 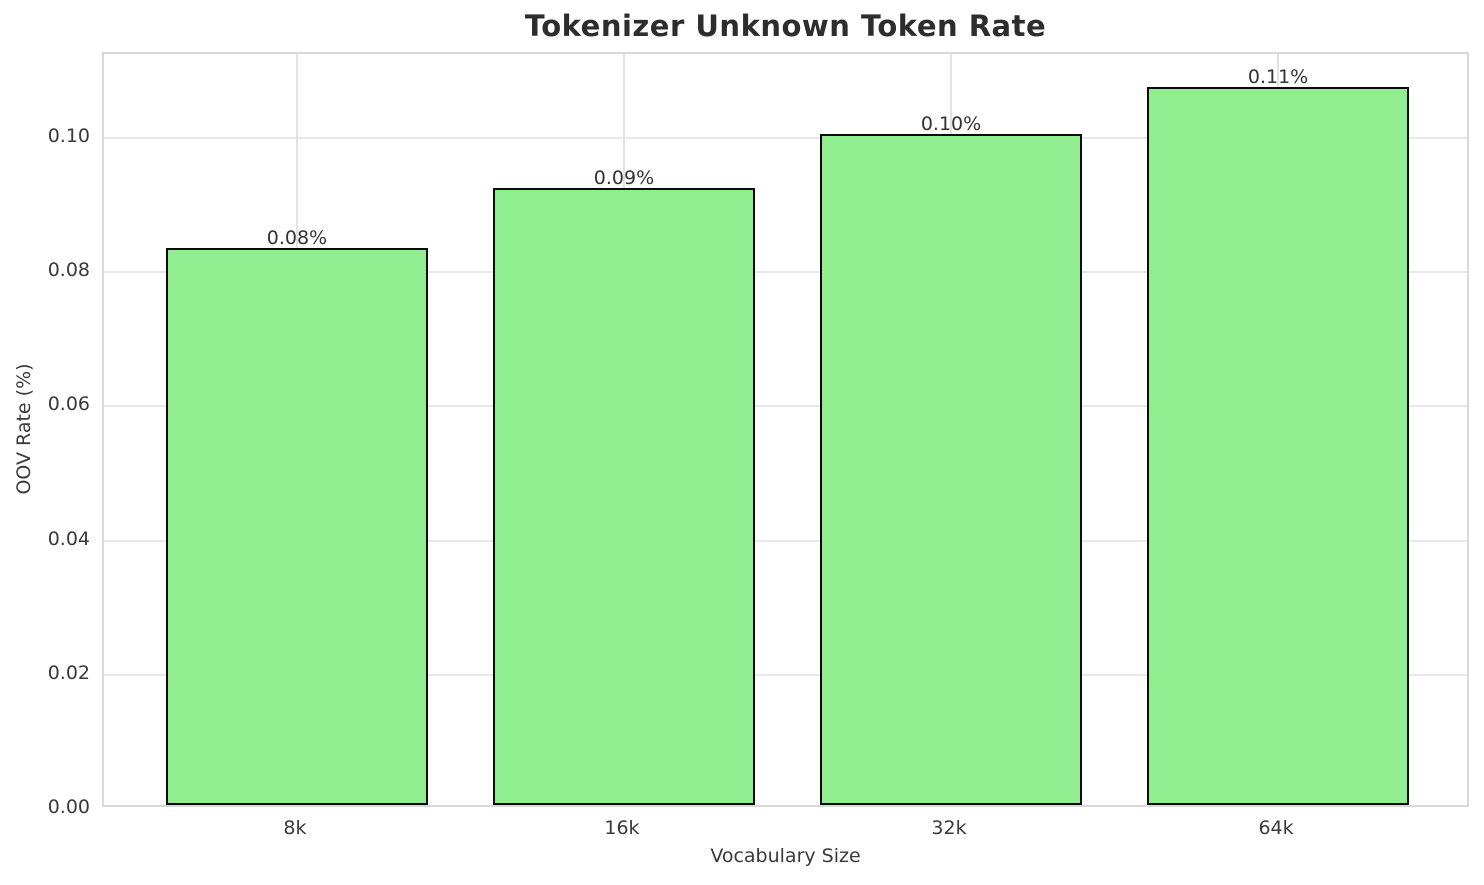 I want to click on x-tick-label: 64k, so click(x=1276, y=828).